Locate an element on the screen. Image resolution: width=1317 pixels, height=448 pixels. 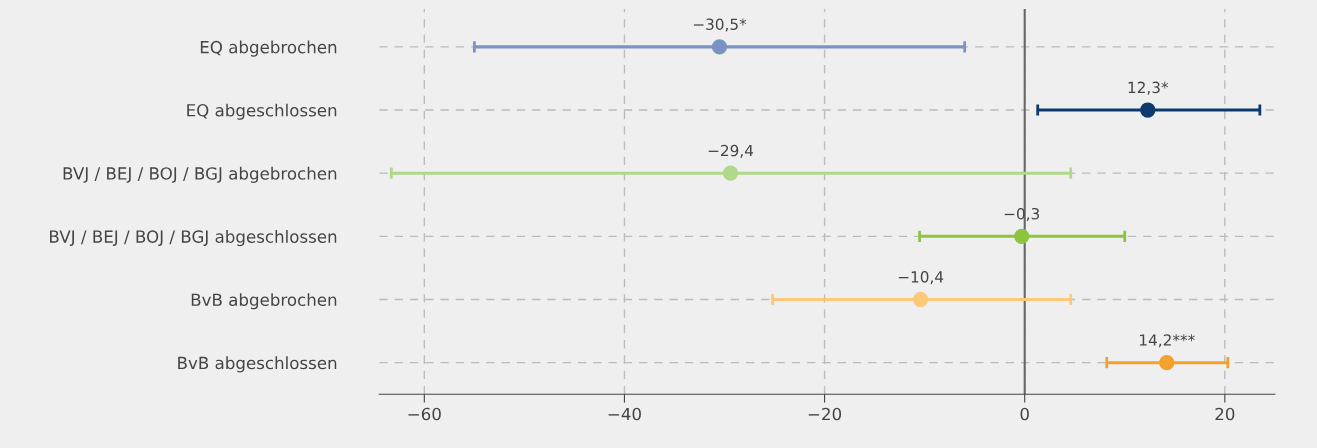
data-label: −29,4 is located at coordinates (731, 151).